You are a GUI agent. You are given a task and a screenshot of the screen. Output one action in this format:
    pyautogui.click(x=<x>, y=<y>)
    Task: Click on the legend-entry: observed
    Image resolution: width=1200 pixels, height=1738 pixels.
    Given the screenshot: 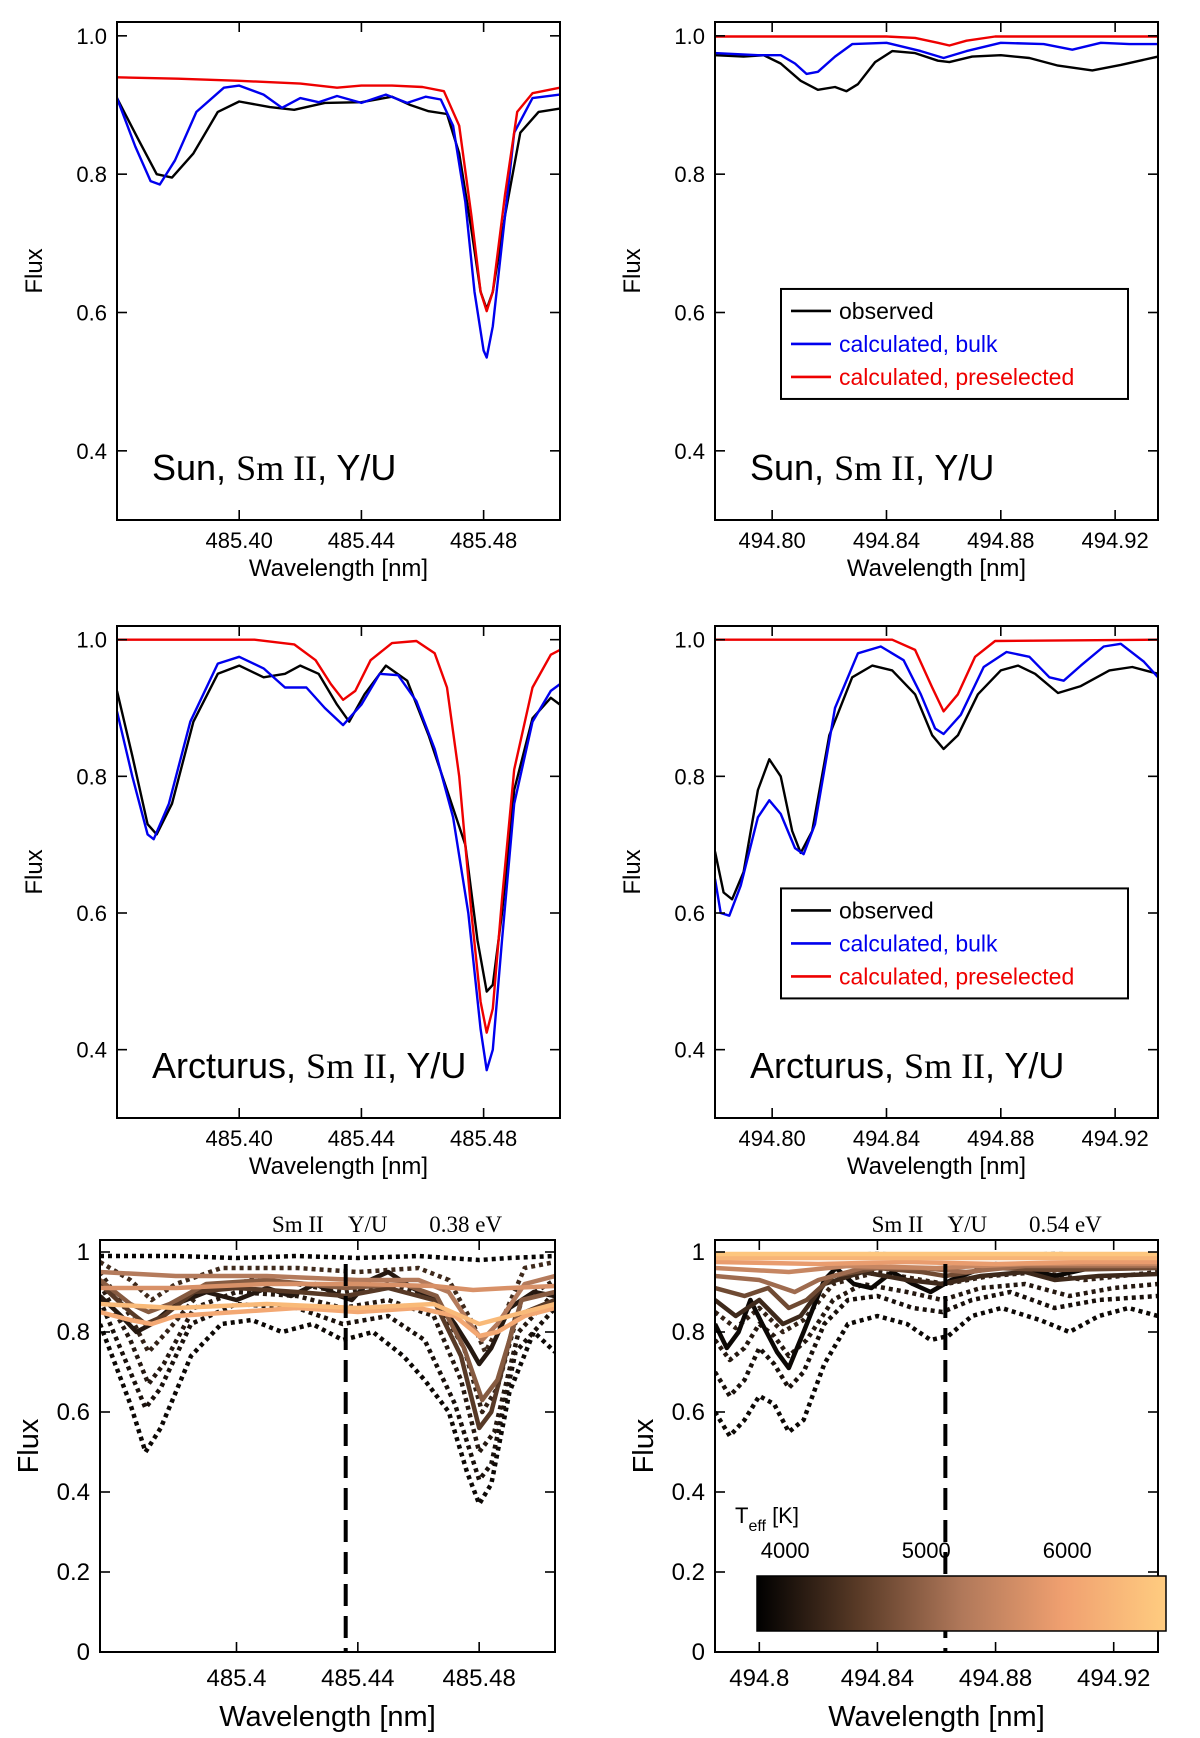 What is the action you would take?
    pyautogui.click(x=886, y=311)
    